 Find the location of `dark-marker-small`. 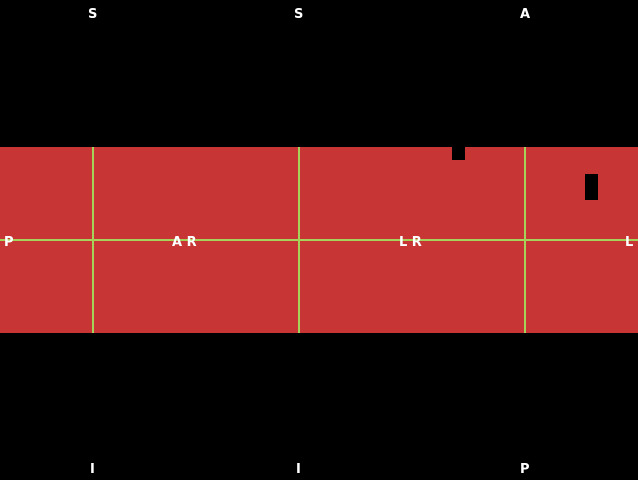

dark-marker-small is located at coordinates (458, 153).